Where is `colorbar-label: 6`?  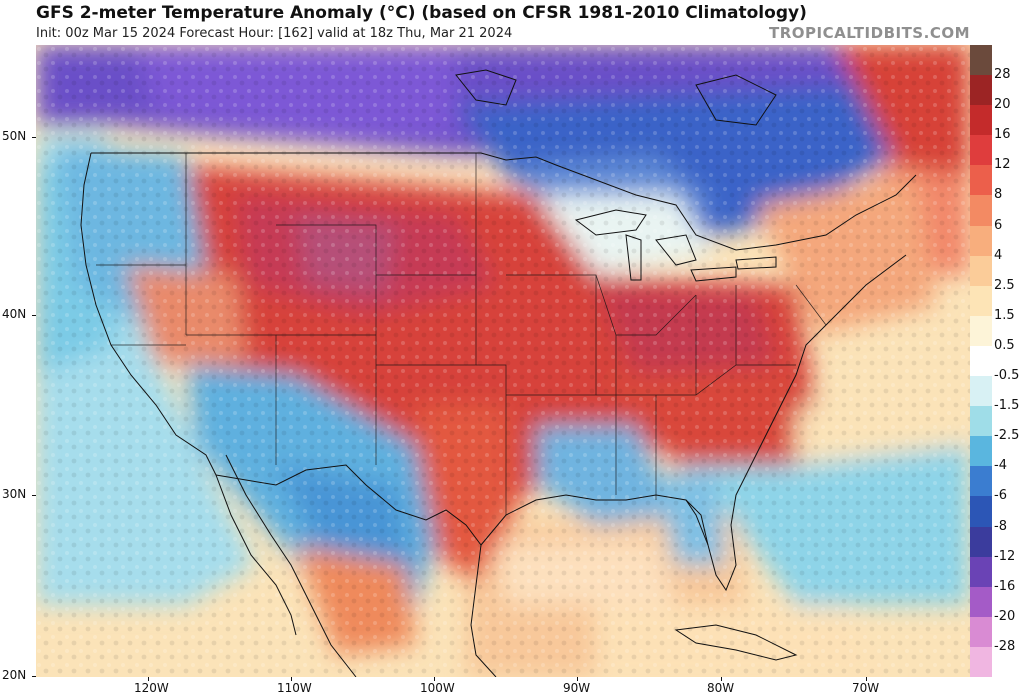
colorbar-label: 6 is located at coordinates (998, 225).